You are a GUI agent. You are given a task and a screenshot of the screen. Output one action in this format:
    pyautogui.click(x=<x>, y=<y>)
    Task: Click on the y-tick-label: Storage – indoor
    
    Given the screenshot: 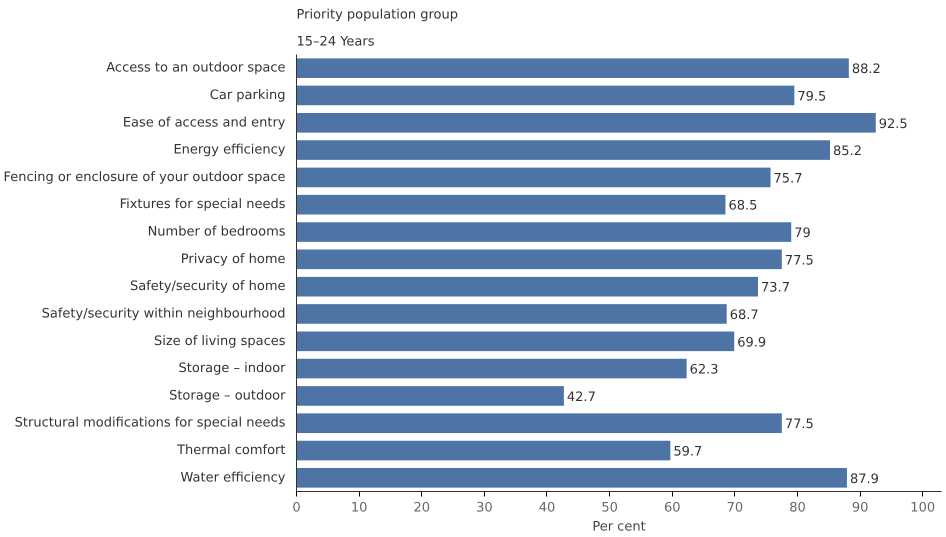 What is the action you would take?
    pyautogui.click(x=232, y=368)
    